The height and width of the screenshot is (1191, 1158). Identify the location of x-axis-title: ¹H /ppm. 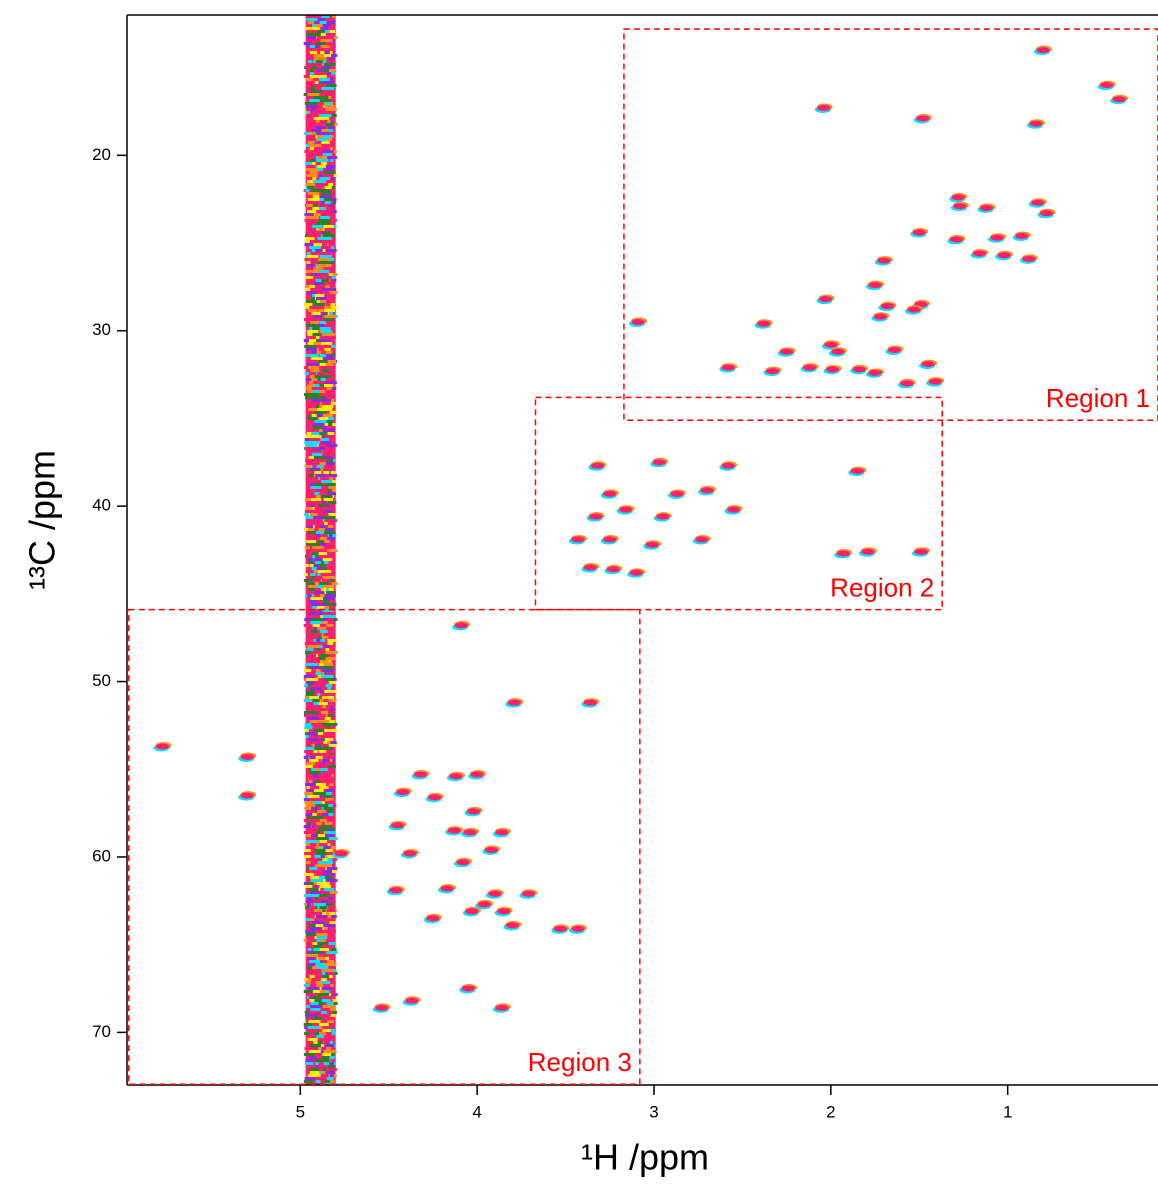
(645, 1157).